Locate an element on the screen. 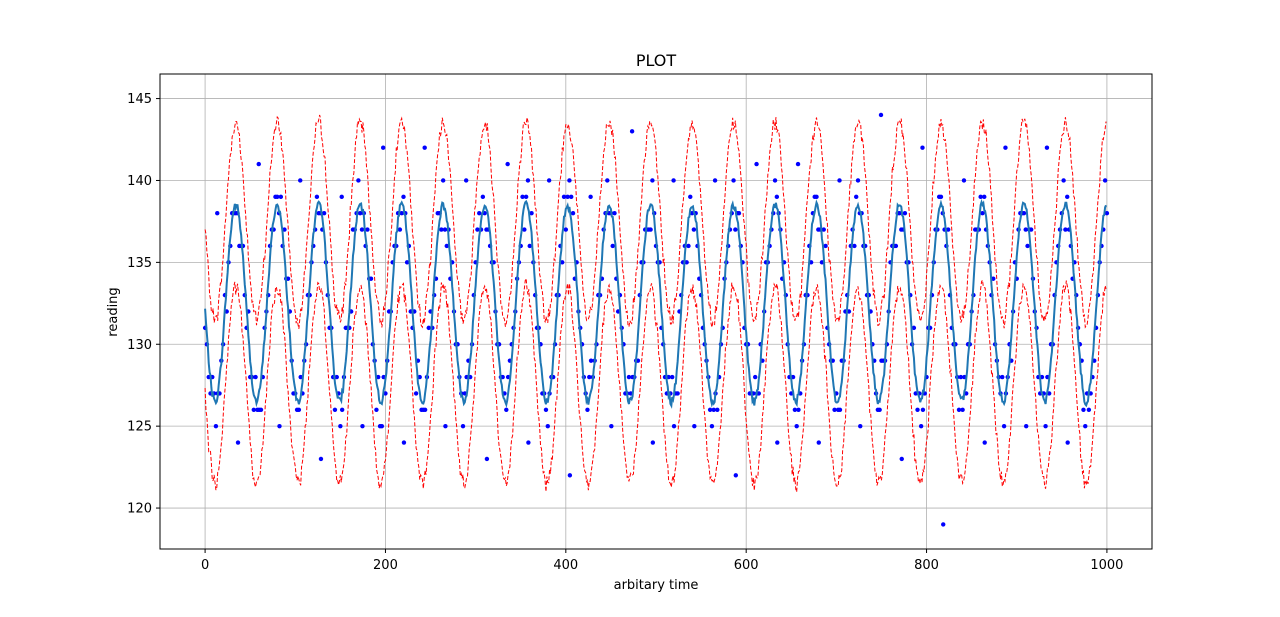 The height and width of the screenshot is (617, 1280). chart-title: PLOT is located at coordinates (656, 60).